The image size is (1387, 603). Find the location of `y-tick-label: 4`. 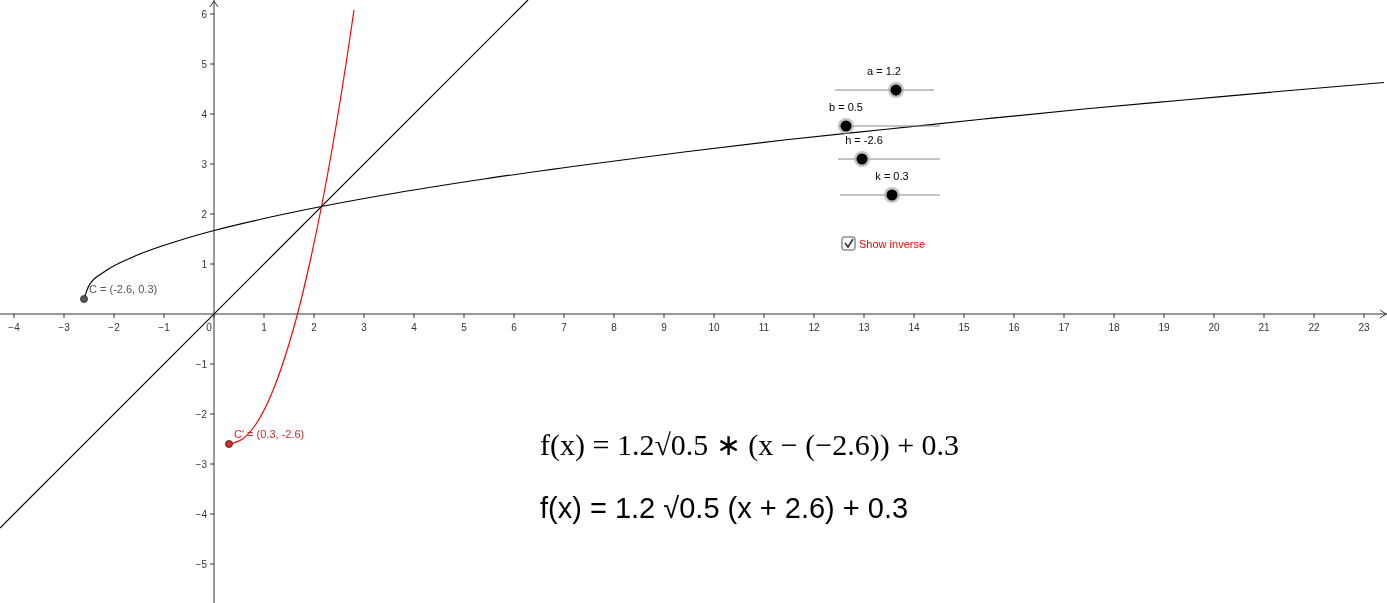

y-tick-label: 4 is located at coordinates (204, 114).